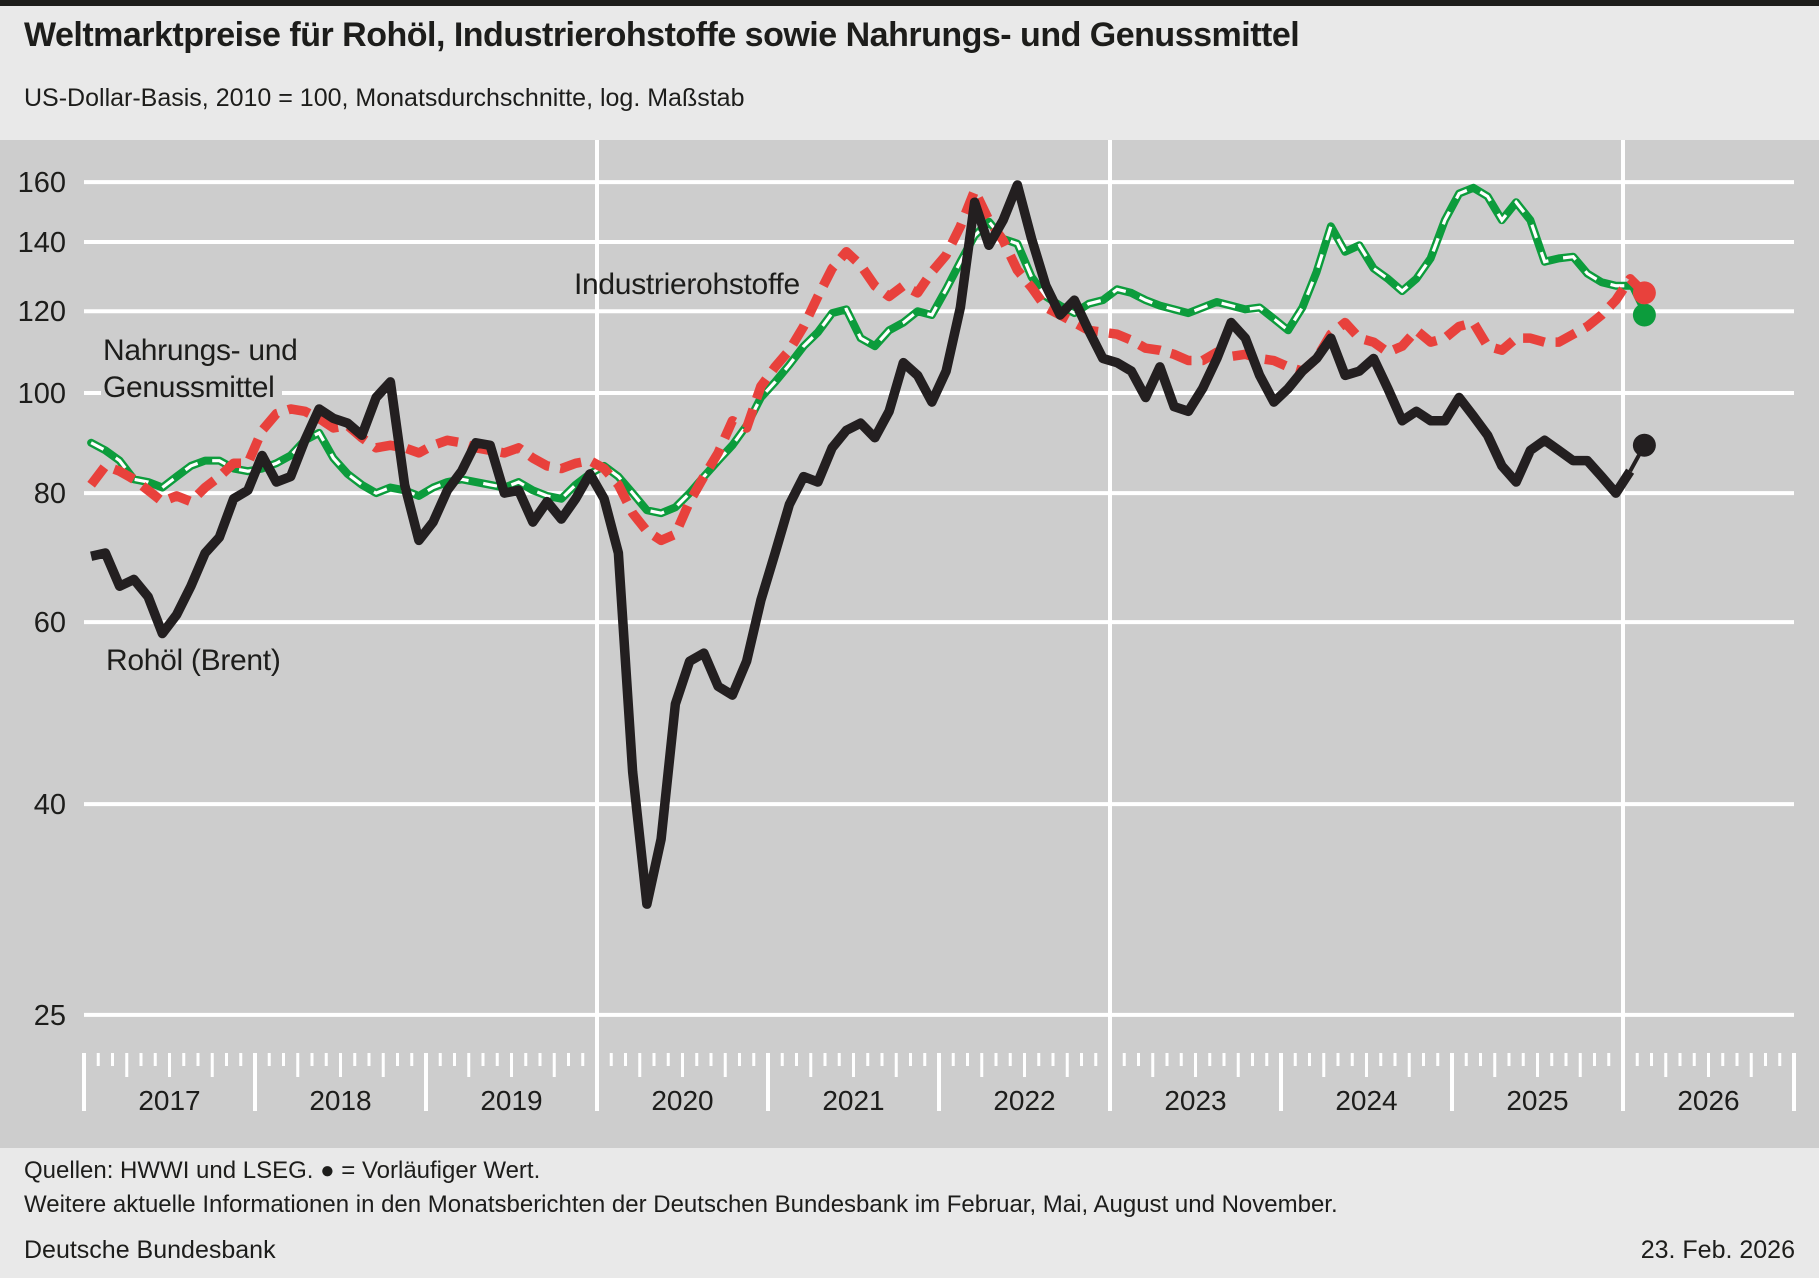  I want to click on x-axis-ticks, so click(939, 1082).